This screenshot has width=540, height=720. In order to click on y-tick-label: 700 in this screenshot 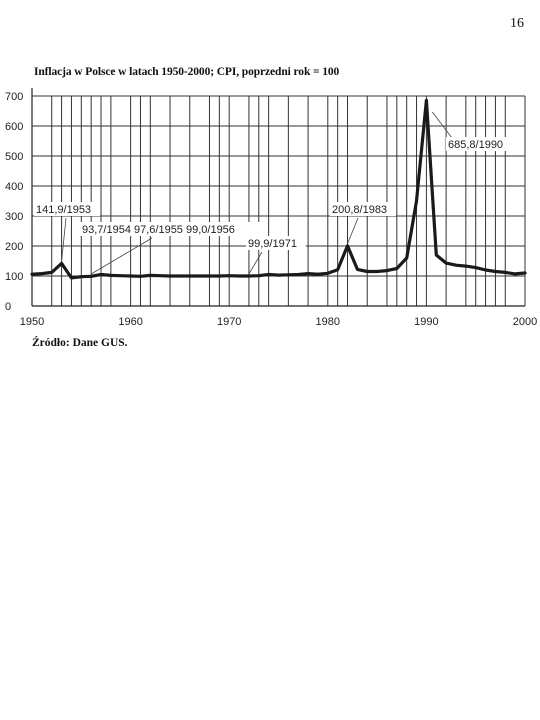, I will do `click(14, 97)`.